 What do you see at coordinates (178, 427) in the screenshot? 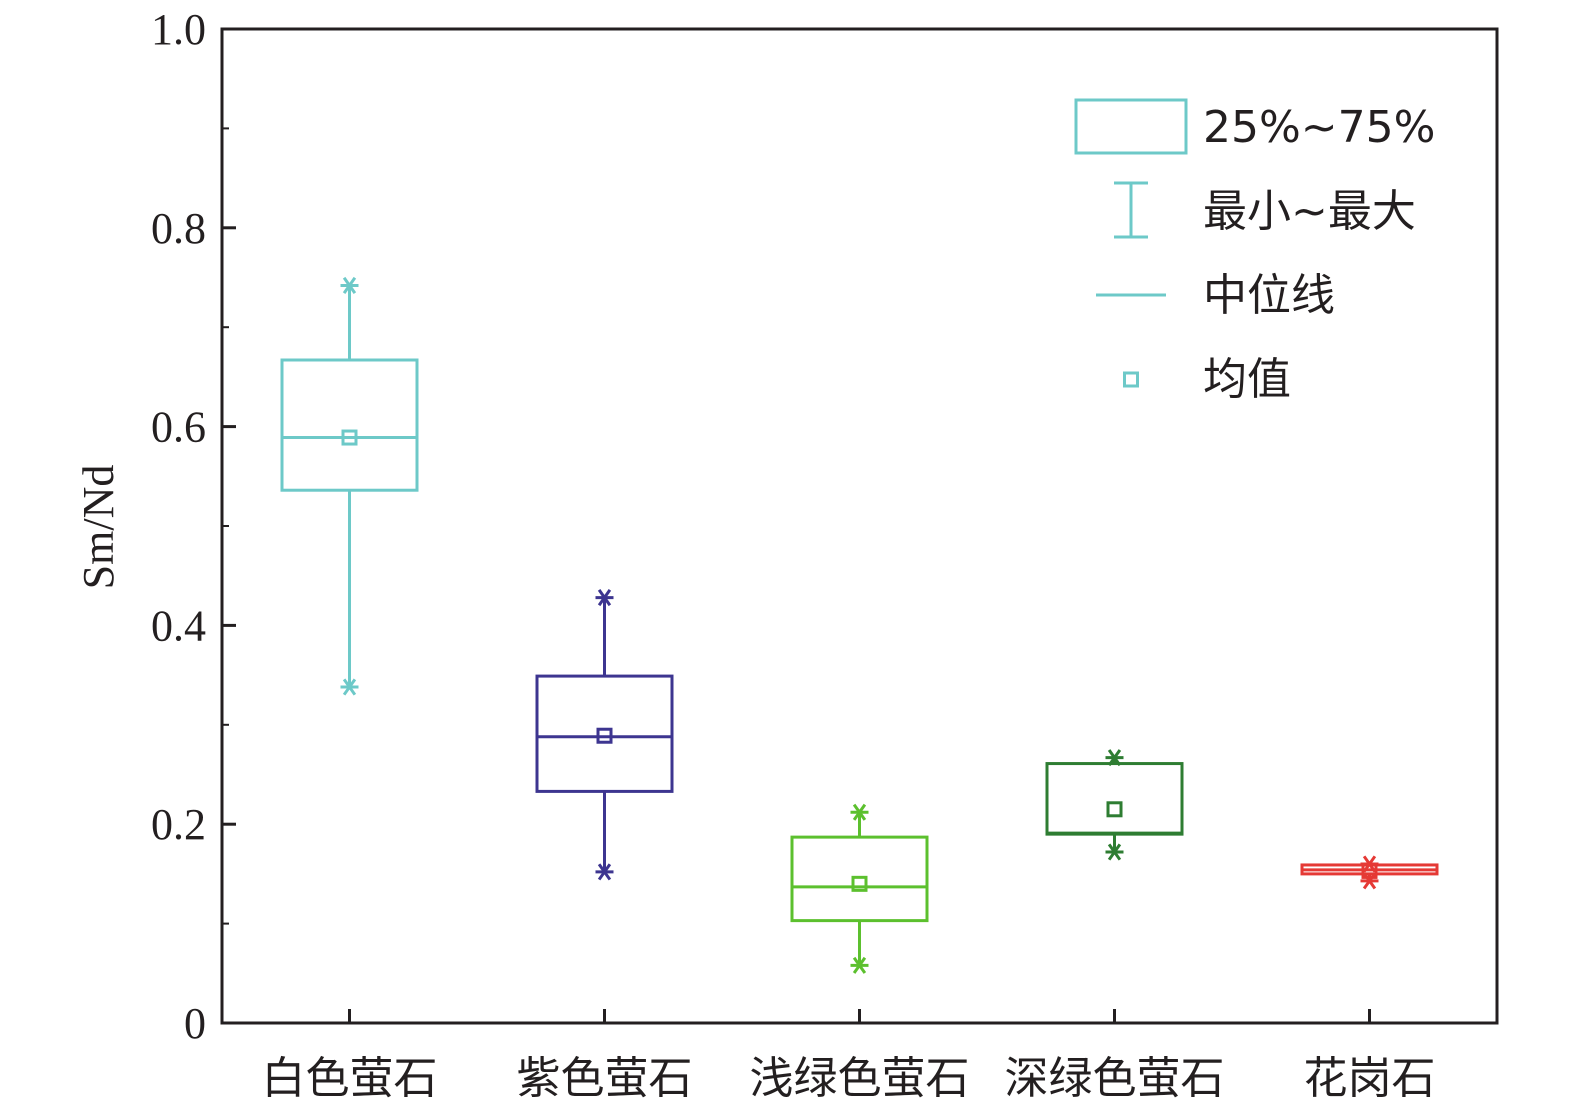
I see `y-tick-label-3: 0.6` at bounding box center [178, 427].